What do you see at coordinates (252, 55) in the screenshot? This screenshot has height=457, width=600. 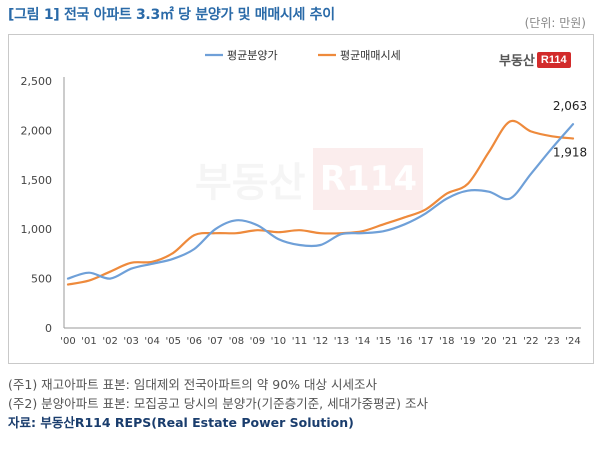 I see `legend-label-presale: 평균분양가` at bounding box center [252, 55].